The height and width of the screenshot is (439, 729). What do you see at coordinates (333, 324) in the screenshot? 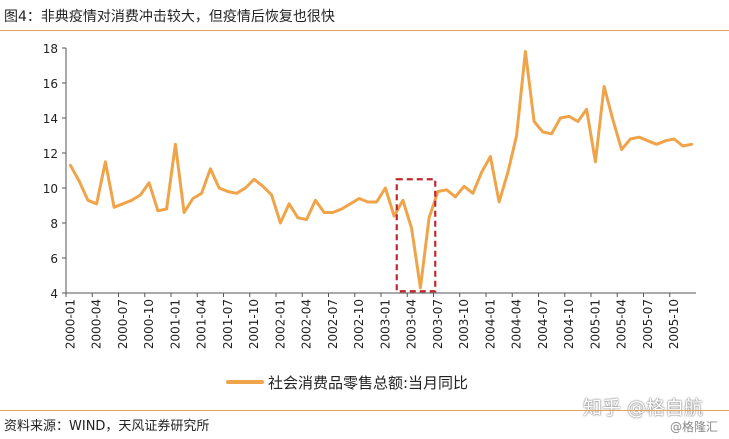
I see `x-tick-label: 2002-07` at bounding box center [333, 324].